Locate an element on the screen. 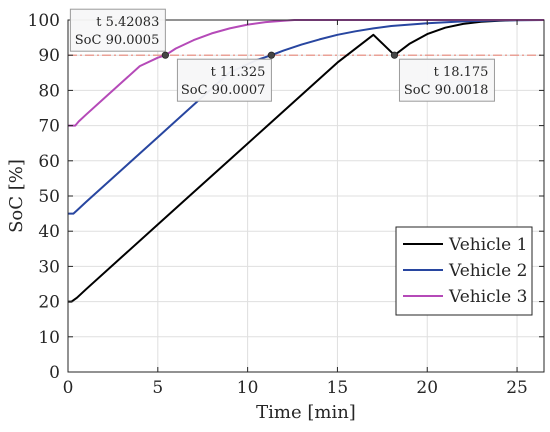  legend: Vehicle 1 Vehicle 2 Vehicle 3 is located at coordinates (464, 271).